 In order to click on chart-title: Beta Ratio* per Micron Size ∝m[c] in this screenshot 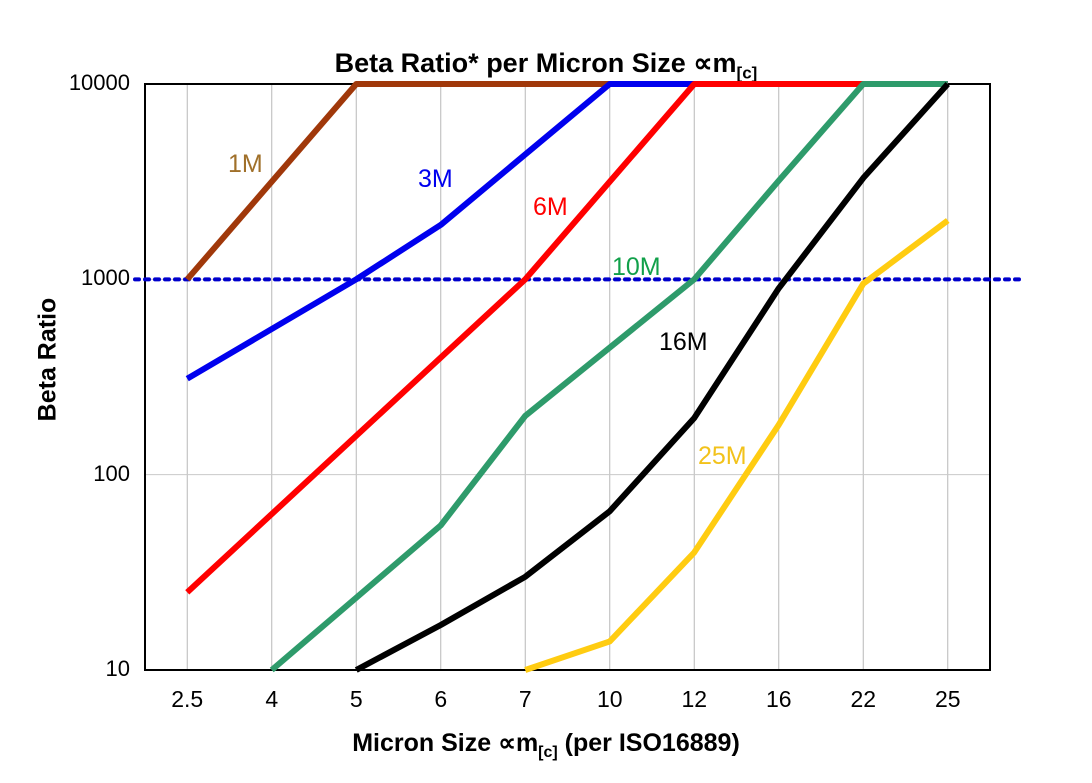, I will do `click(546, 65)`.